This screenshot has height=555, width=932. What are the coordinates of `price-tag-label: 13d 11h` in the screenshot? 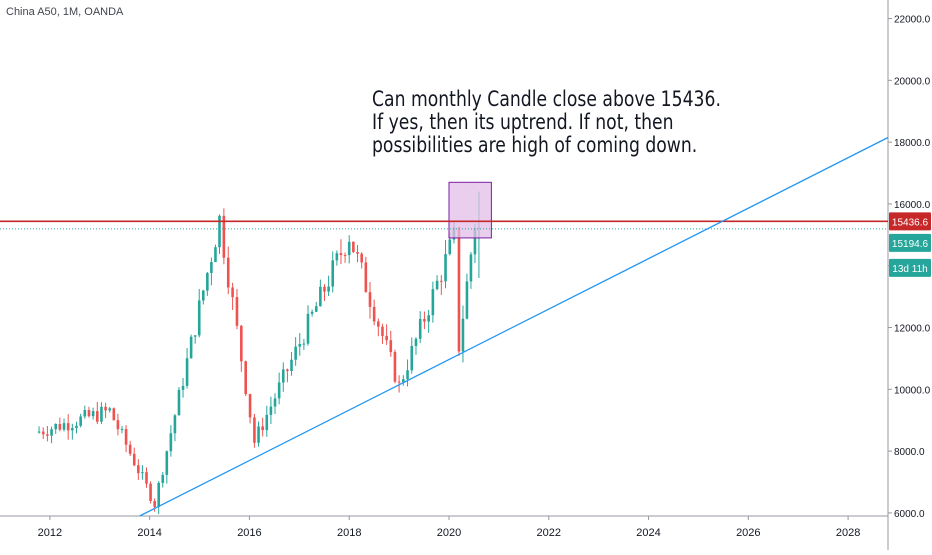 It's located at (909, 269).